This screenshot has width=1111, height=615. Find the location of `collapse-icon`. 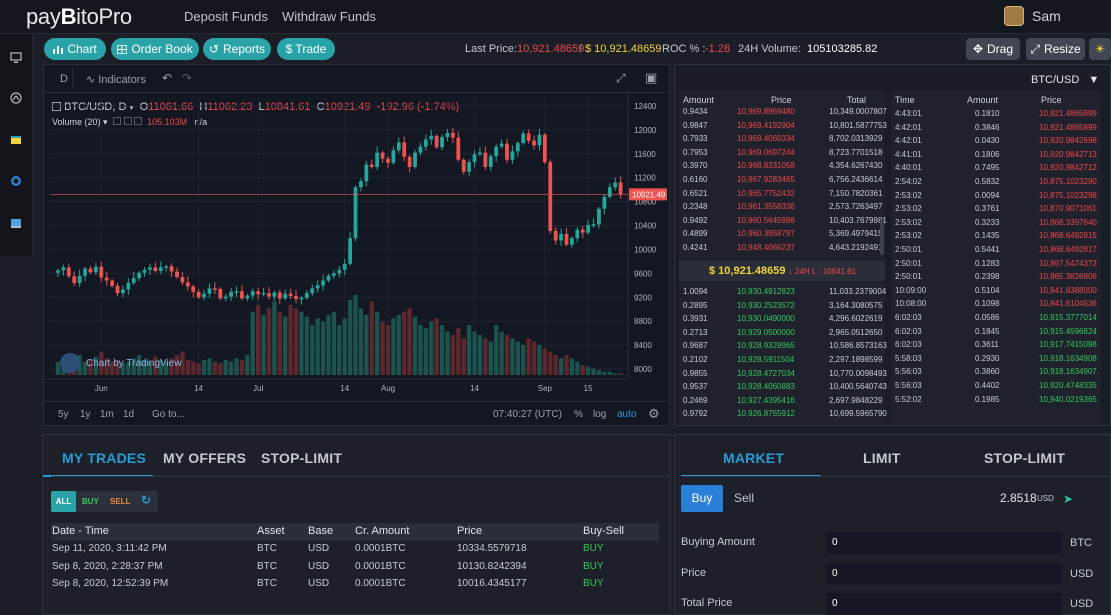

collapse-icon is located at coordinates (56, 106).